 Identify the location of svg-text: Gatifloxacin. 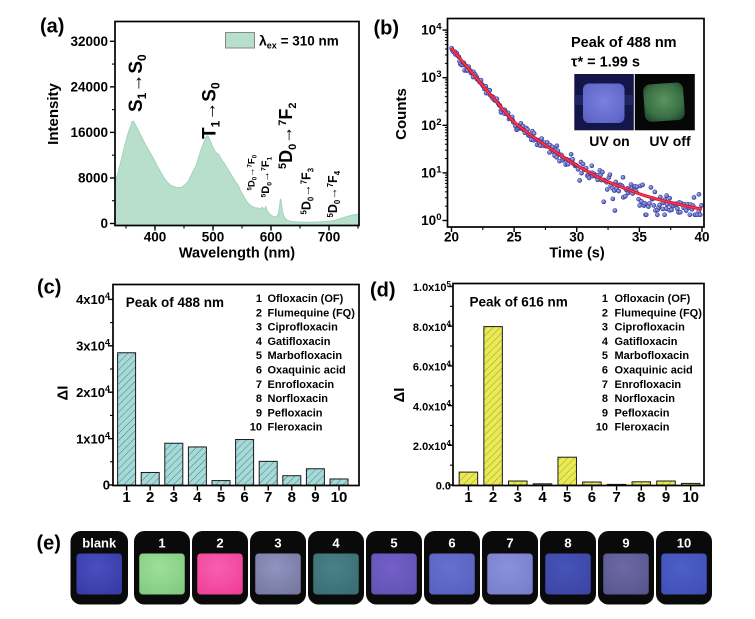
(646, 342).